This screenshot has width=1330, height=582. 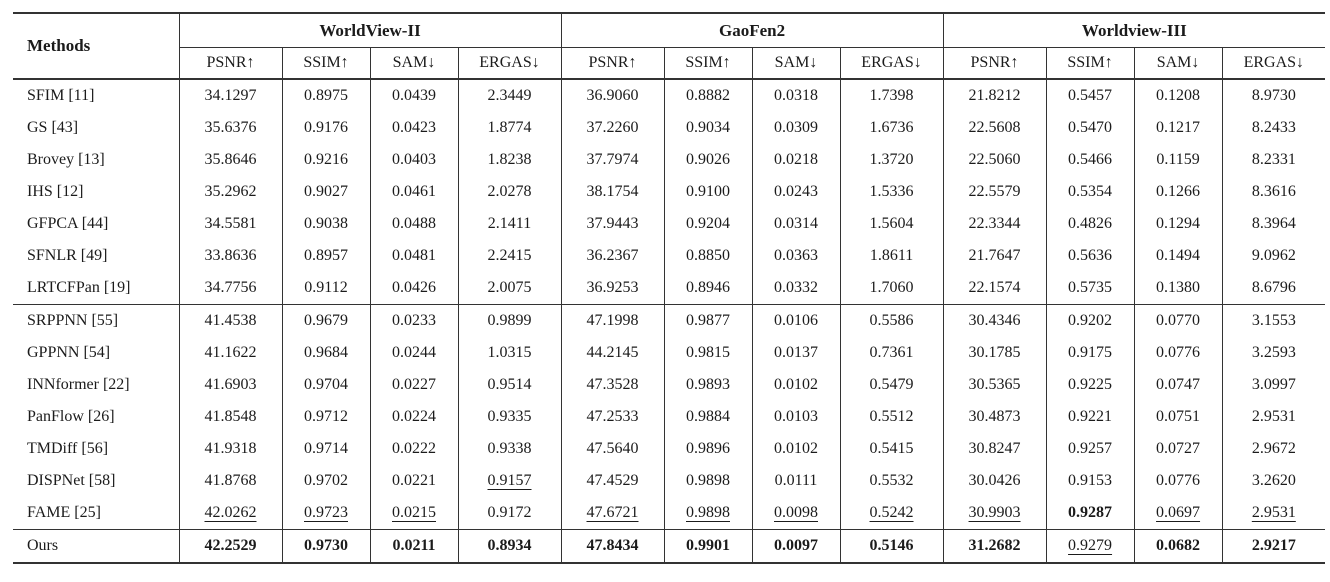 What do you see at coordinates (413, 385) in the screenshot?
I see `metric-value-cell: 0.0227` at bounding box center [413, 385].